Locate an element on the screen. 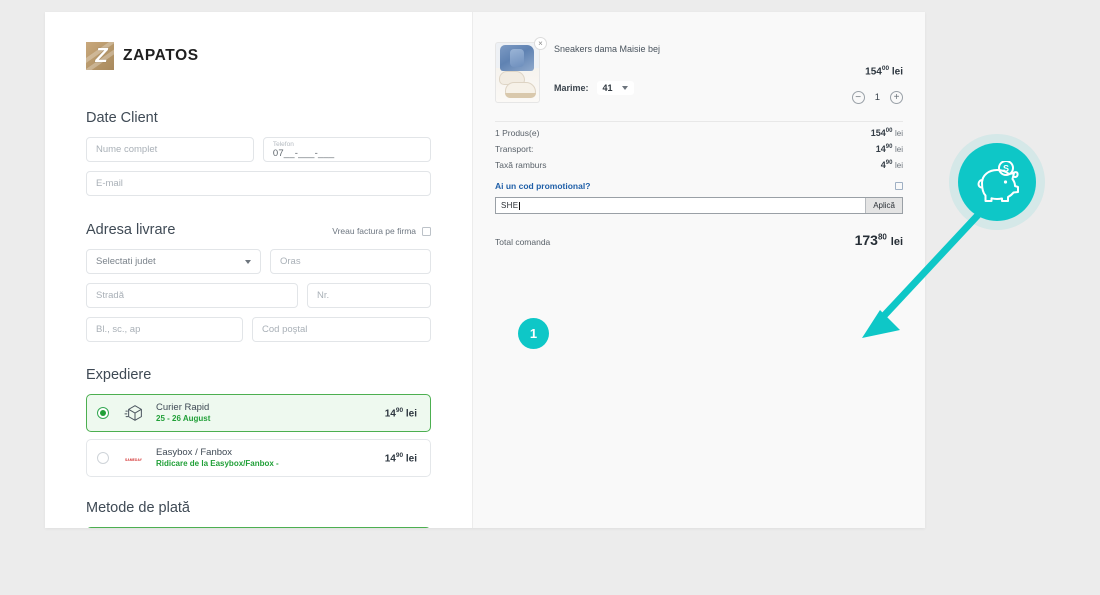 This screenshot has width=1100, height=595. promo-code-value: SHE is located at coordinates (510, 206).